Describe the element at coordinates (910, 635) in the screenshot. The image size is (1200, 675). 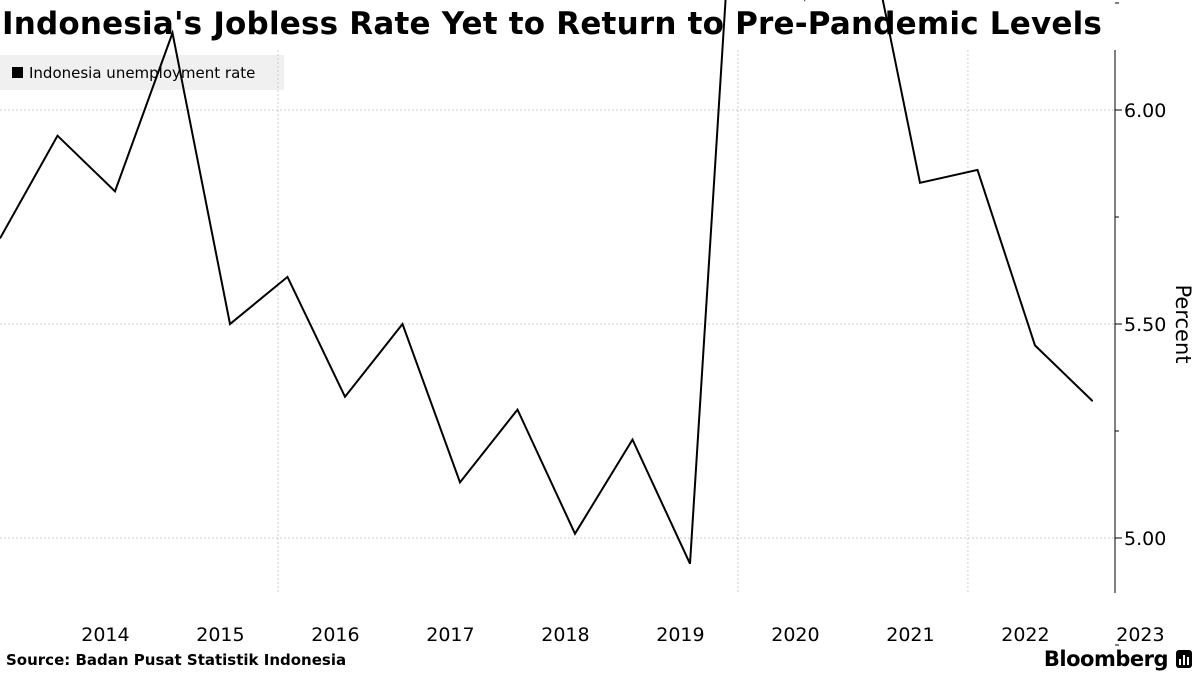
I see `x-tick-label: 2021` at that location.